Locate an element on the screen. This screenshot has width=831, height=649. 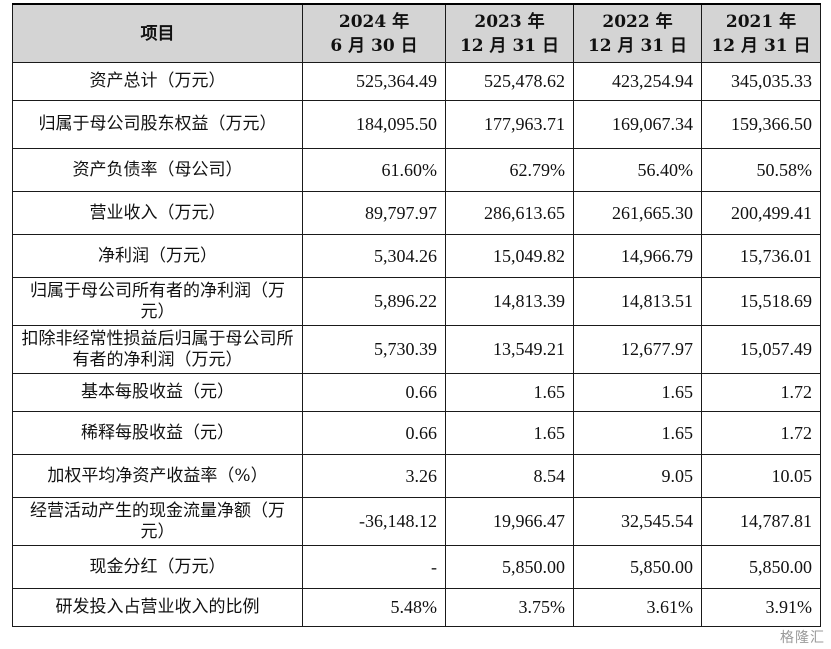
header-col-2024-h1: 2024 年 6 月 30 日 is located at coordinates (374, 33).